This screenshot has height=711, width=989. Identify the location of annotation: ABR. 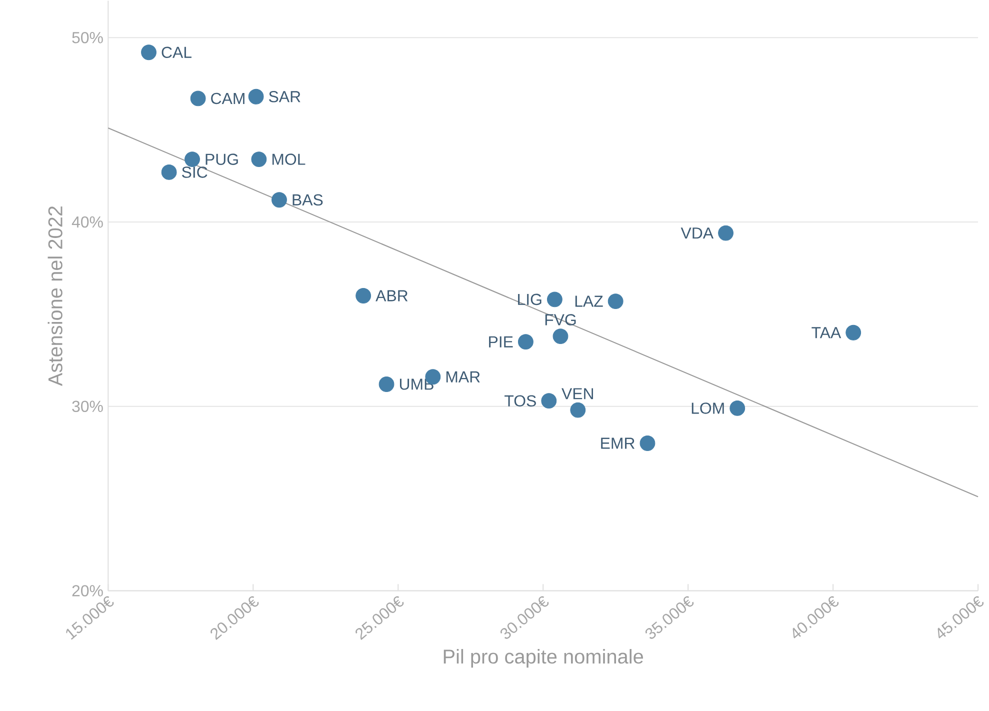
(392, 296).